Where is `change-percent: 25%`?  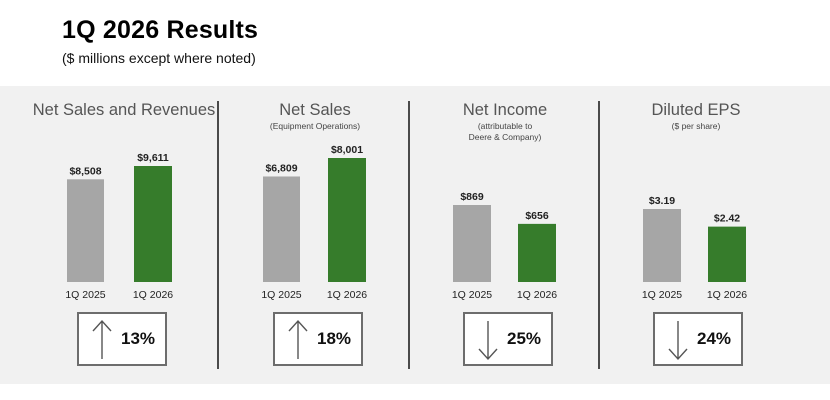
change-percent: 25% is located at coordinates (524, 338).